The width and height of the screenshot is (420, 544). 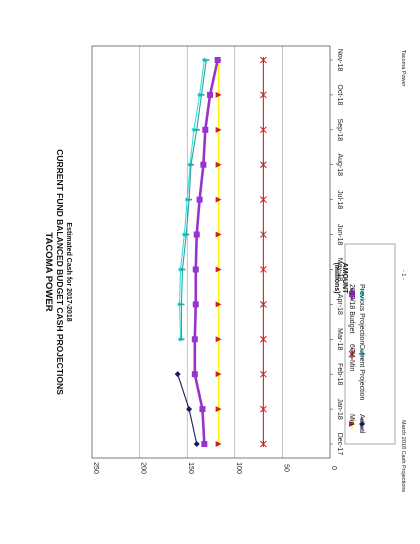 I want to click on chart-subtitle-2: Estimated Cash for 2017-2018, so click(x=68, y=271).